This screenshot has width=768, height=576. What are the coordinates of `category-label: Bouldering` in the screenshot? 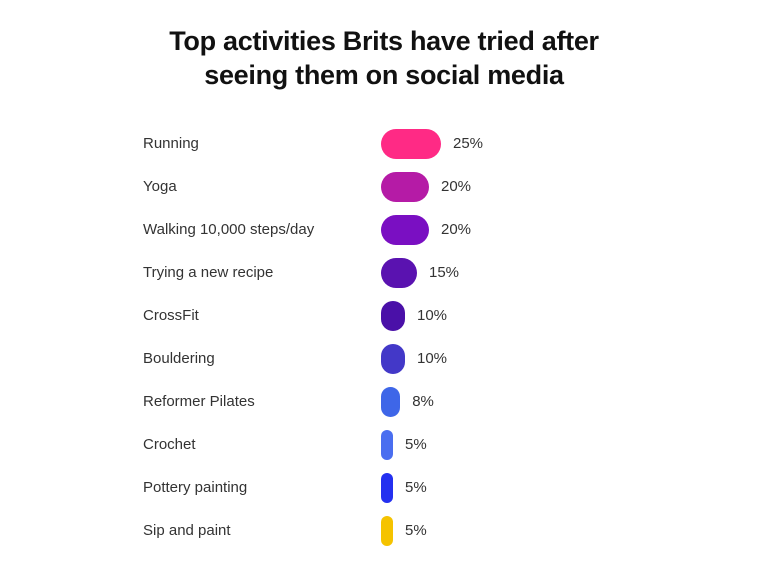 It's located at (179, 358).